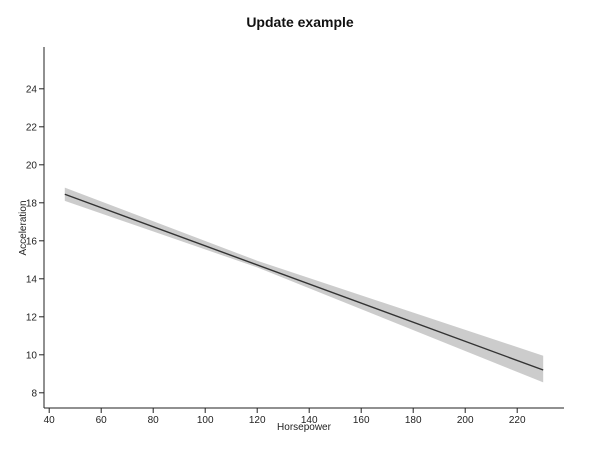  I want to click on y-tick-label: 22, so click(32, 127).